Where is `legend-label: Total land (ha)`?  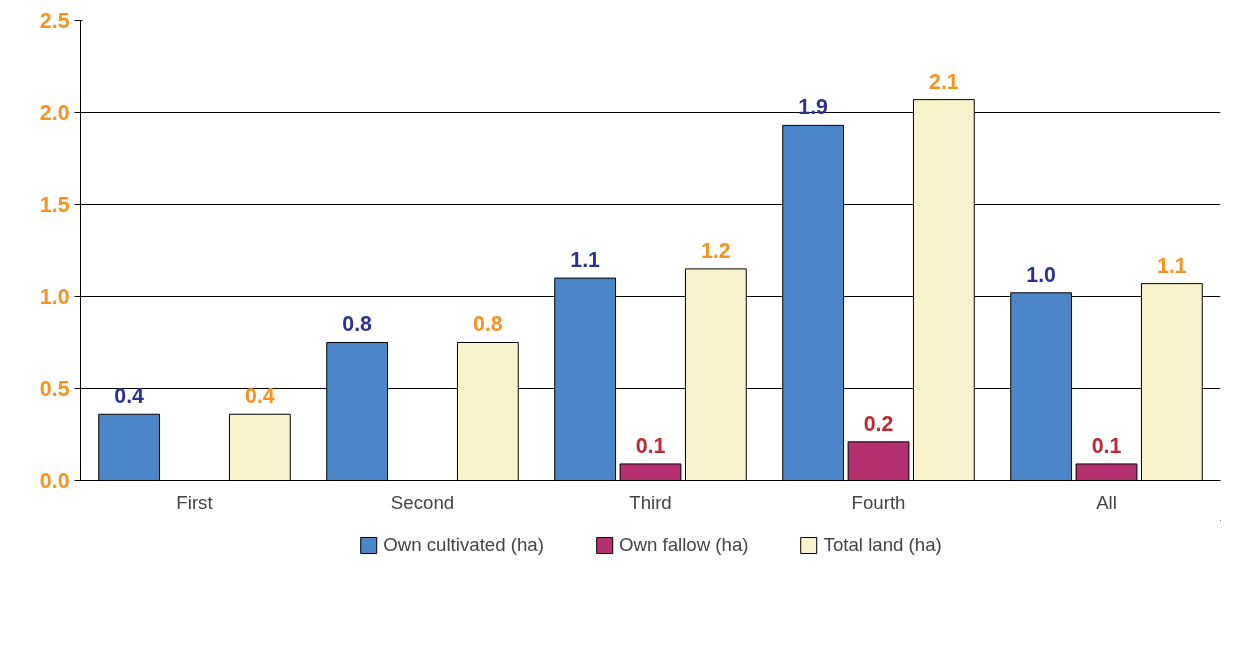 legend-label: Total land (ha) is located at coordinates (882, 545).